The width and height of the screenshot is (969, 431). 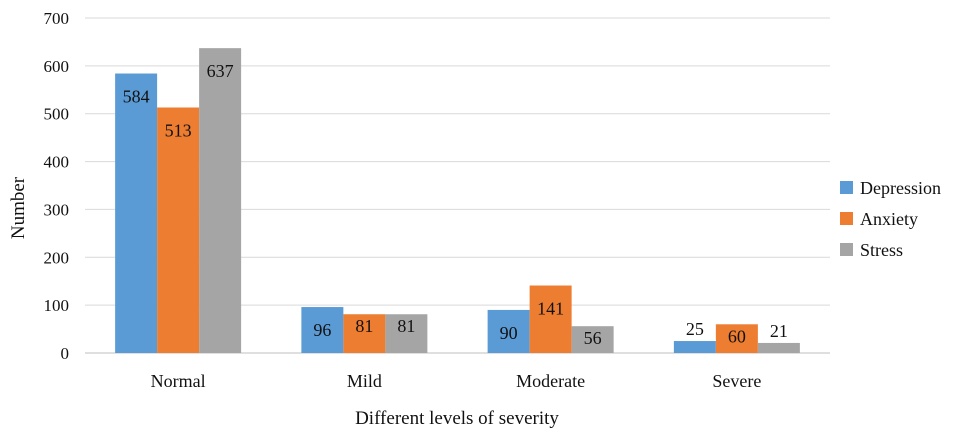 I want to click on data-label: 513, so click(x=178, y=130).